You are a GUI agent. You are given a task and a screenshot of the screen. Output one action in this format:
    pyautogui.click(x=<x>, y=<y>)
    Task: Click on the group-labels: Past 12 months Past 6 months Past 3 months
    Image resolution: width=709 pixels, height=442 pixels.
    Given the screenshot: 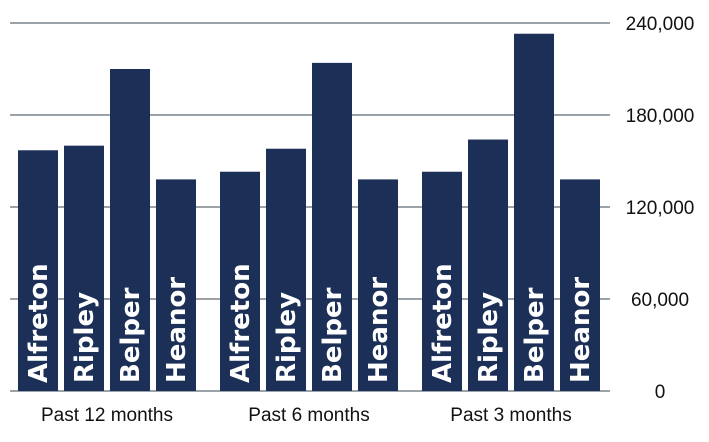 What is the action you would take?
    pyautogui.click(x=306, y=415)
    